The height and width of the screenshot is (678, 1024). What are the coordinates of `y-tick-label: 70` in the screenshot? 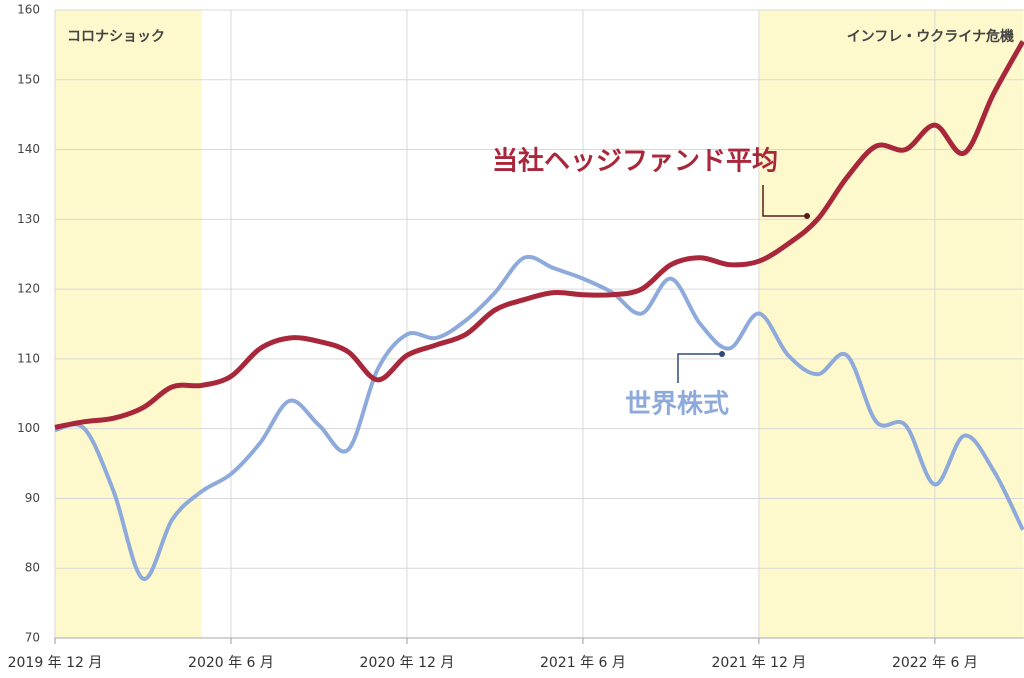 It's located at (32, 638).